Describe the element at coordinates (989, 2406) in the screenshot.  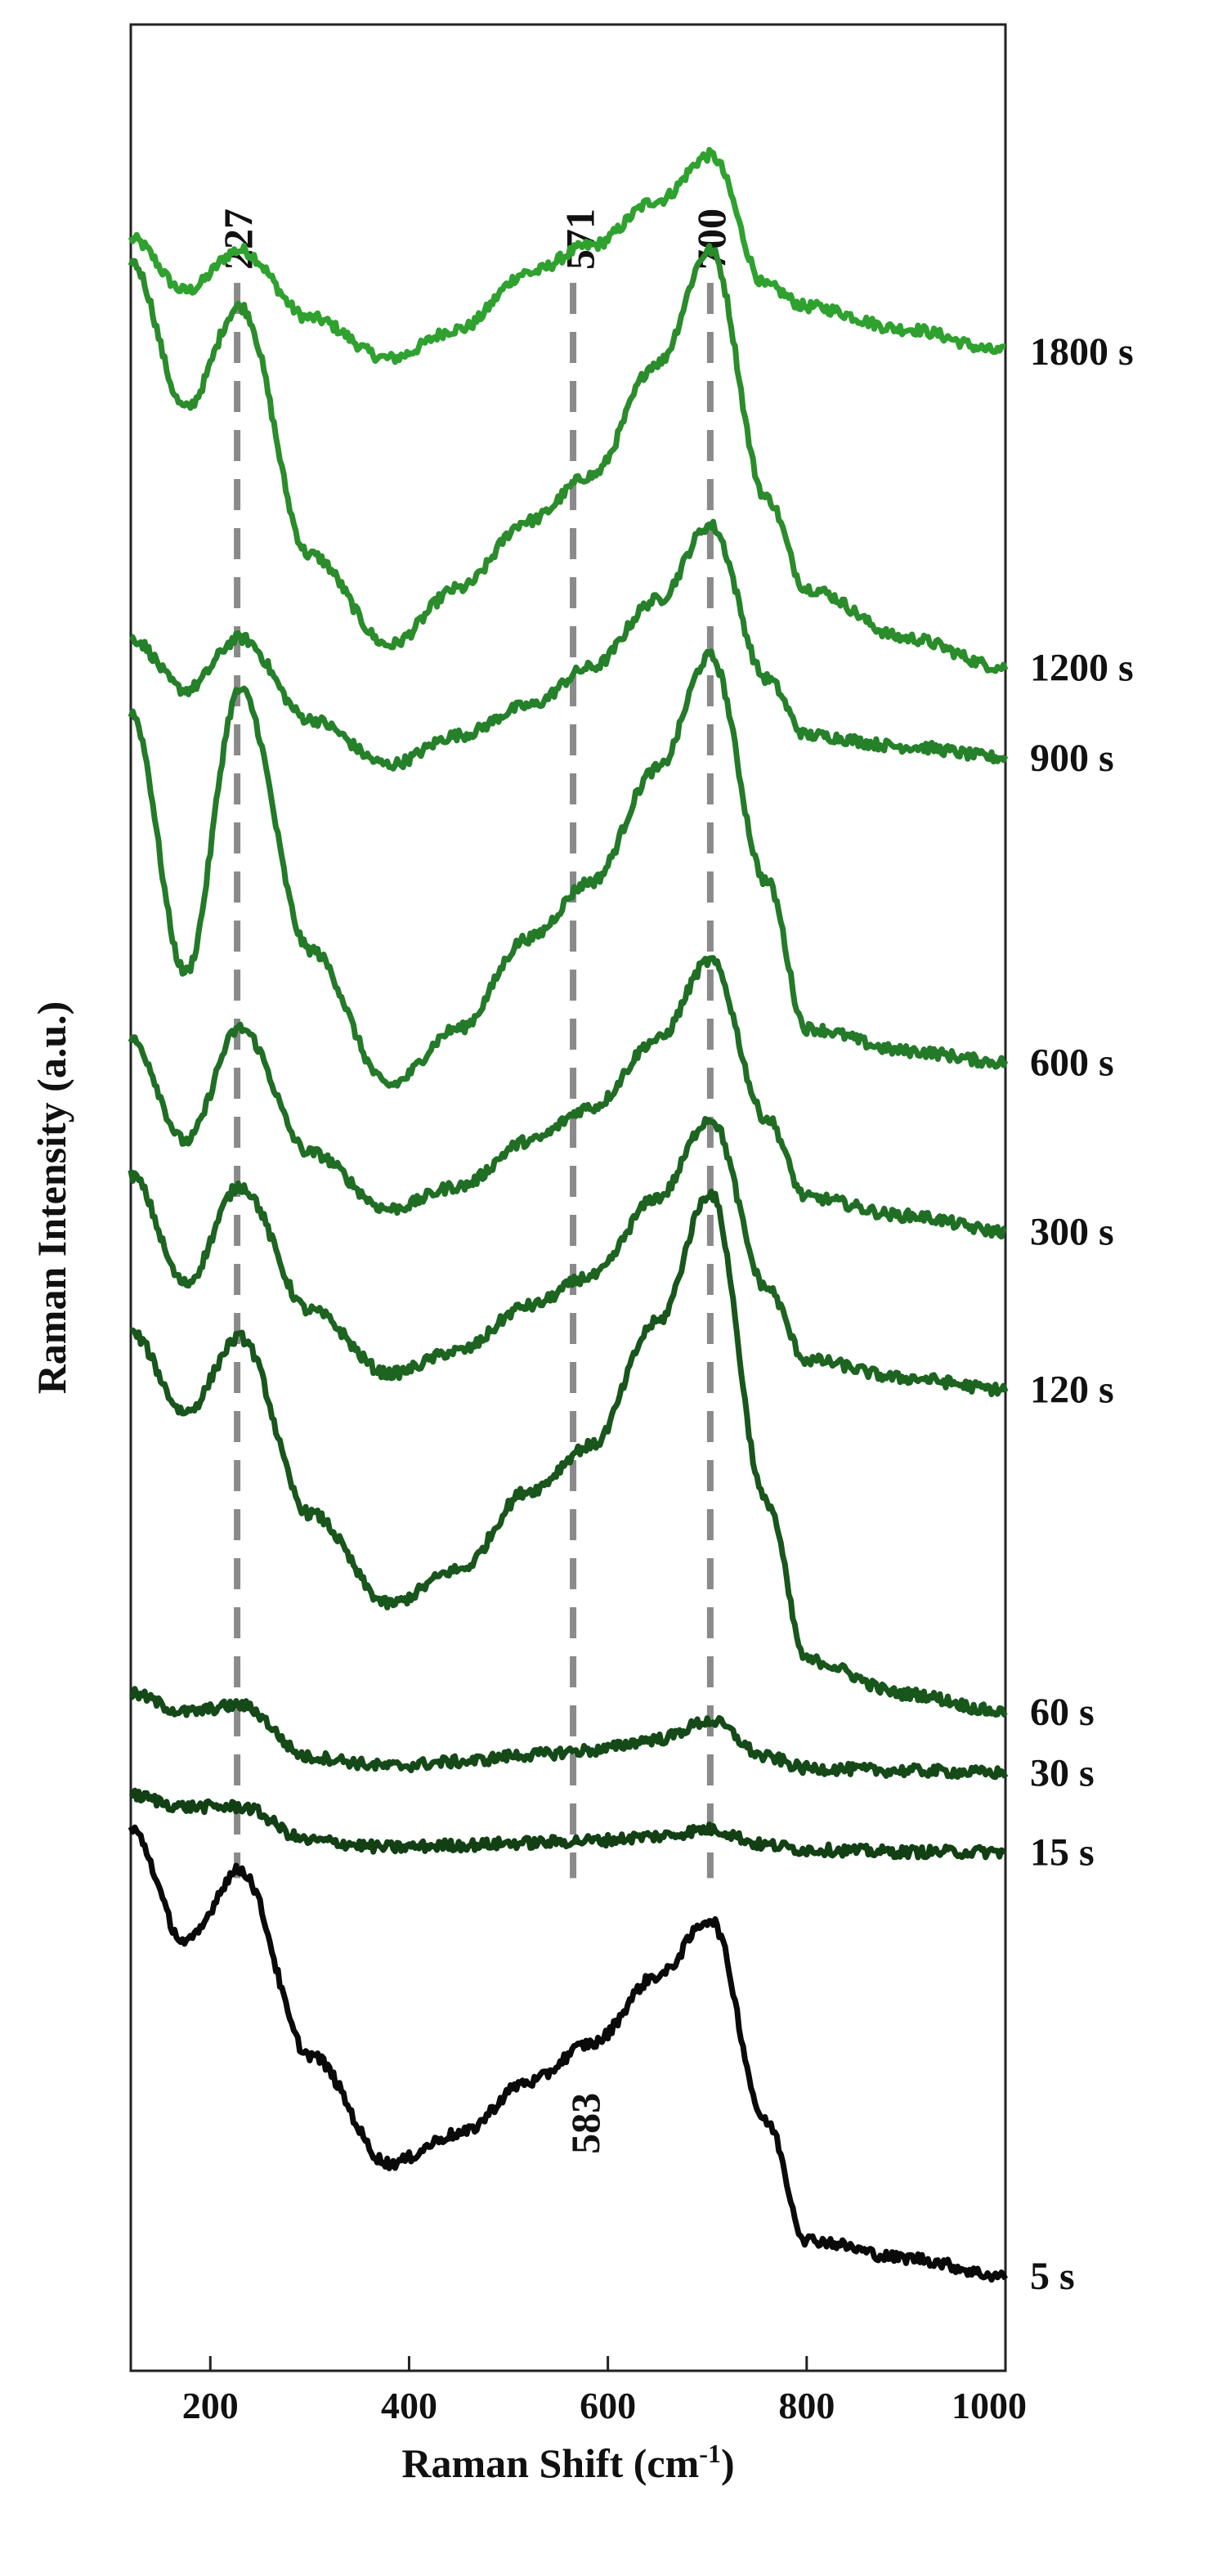
I see `x-tick-label: 1000` at that location.